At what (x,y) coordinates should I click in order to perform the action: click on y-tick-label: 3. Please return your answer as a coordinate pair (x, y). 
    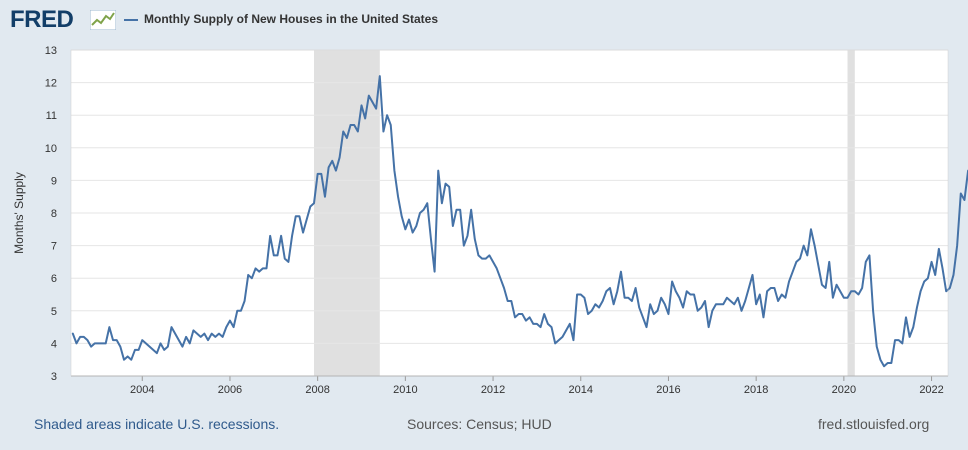
    Looking at the image, I should click on (54, 377).